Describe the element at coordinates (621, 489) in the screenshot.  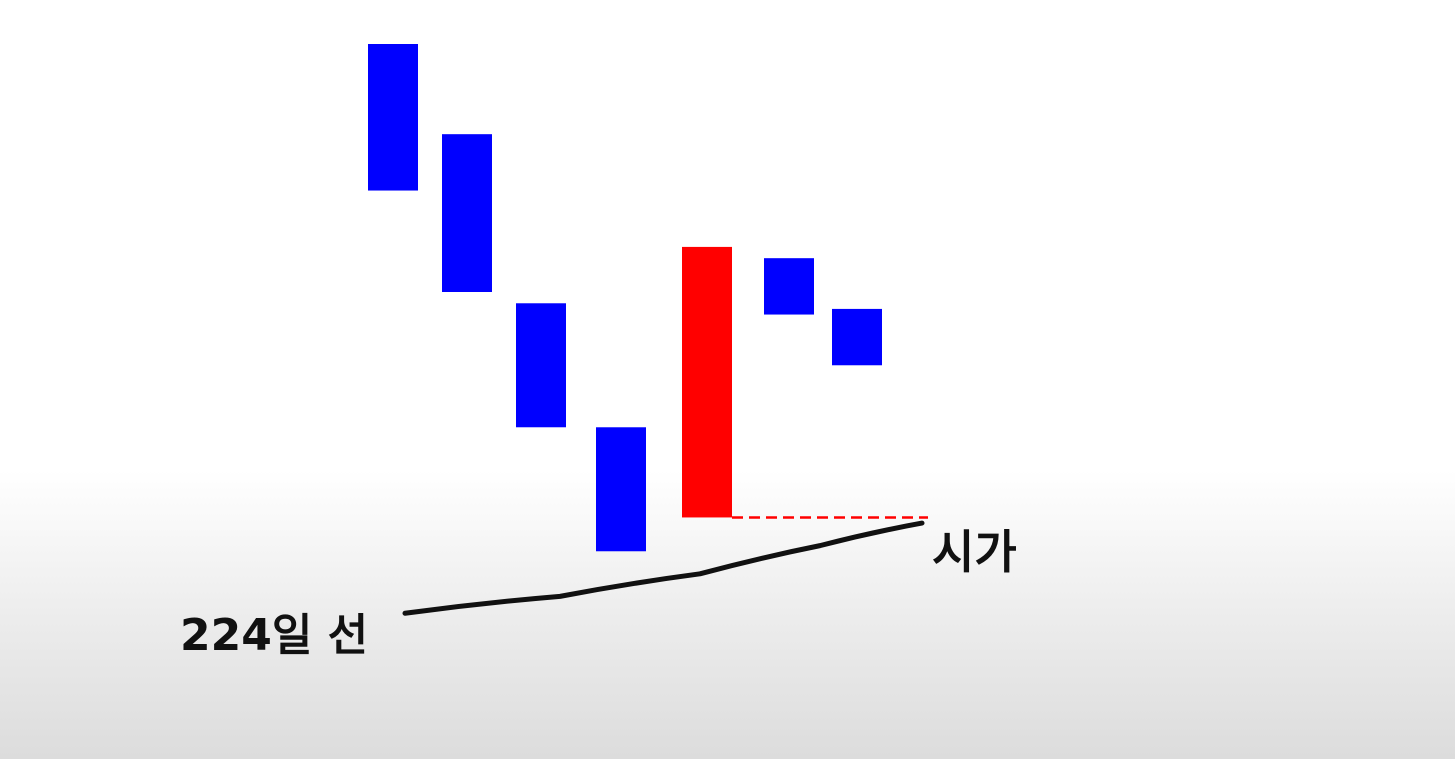
I see `candle-4-bearish` at that location.